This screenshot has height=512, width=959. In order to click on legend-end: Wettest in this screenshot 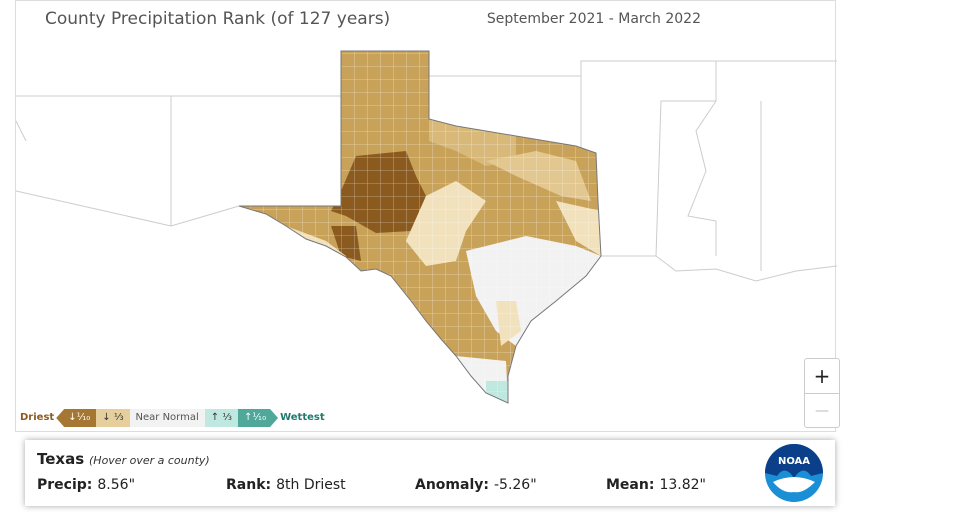, I will do `click(302, 417)`.